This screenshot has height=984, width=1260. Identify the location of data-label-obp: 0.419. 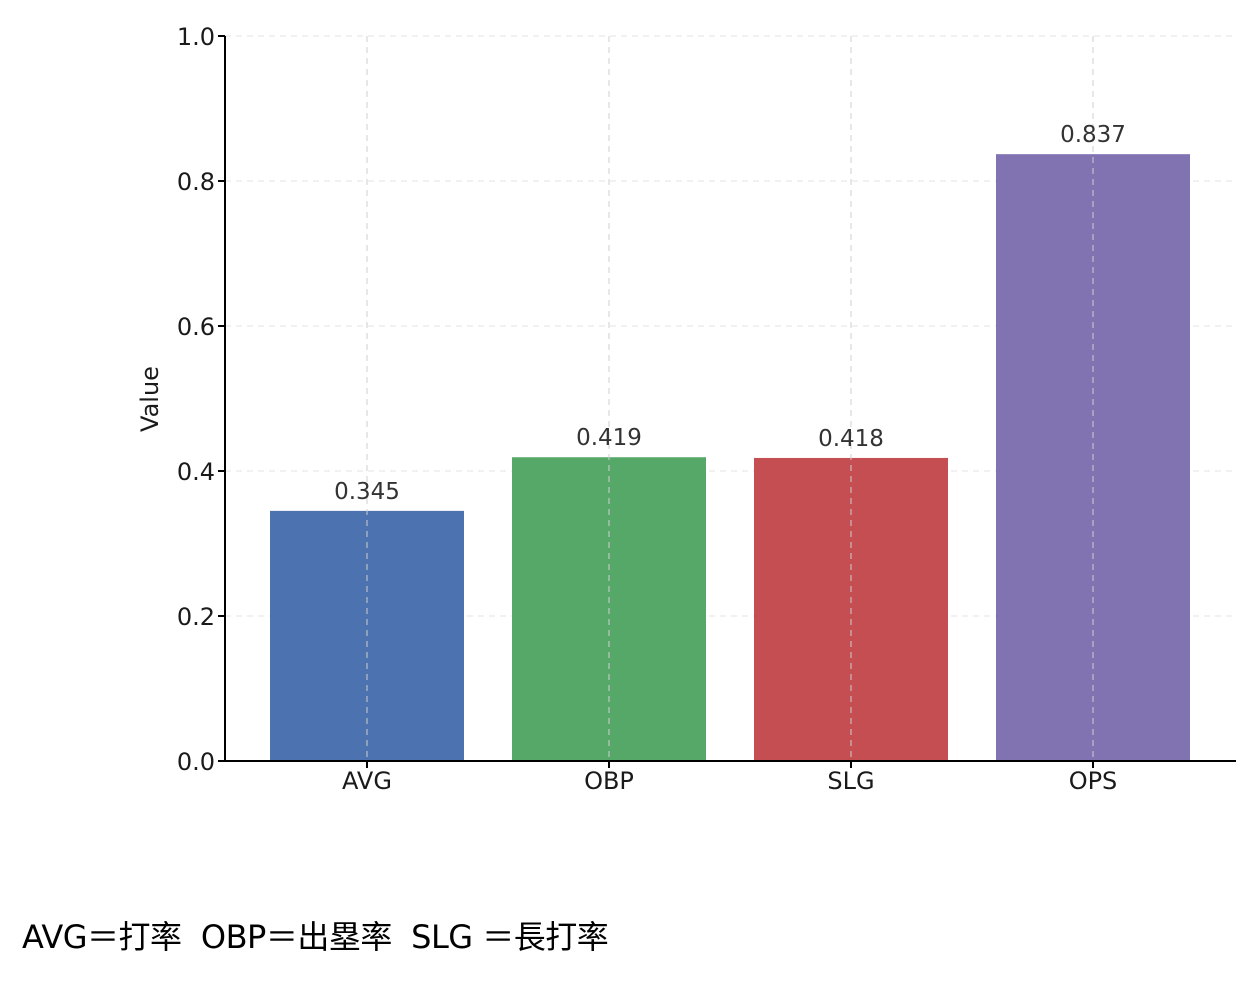
(609, 438).